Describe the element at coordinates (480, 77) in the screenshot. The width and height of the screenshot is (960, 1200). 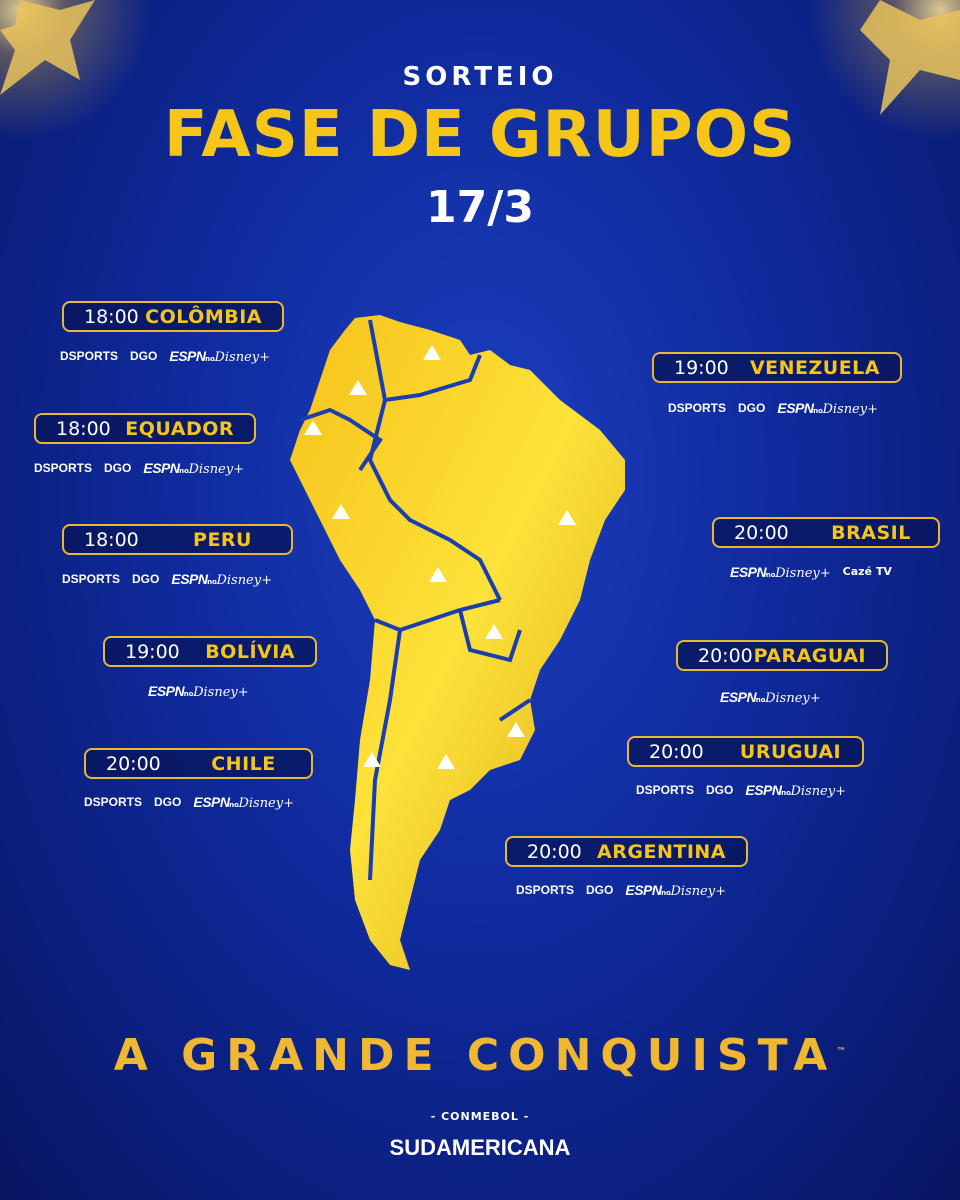
I see `kicker: SORTEIO` at that location.